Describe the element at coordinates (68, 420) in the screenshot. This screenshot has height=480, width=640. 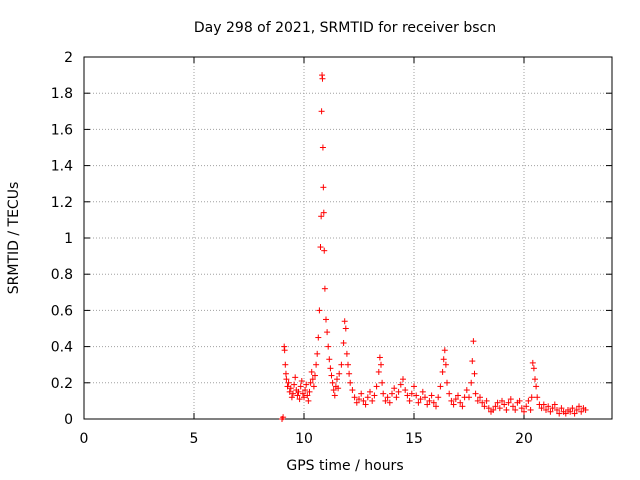
I see `y-tick-label: 0` at that location.